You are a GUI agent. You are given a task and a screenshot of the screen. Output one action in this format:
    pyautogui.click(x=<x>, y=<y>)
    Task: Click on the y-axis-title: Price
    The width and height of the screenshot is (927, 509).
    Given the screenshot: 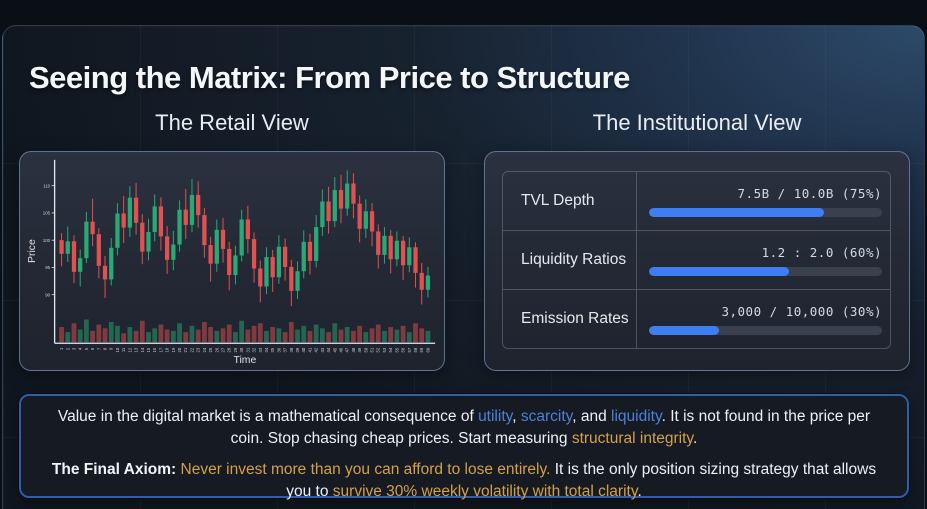 What is the action you would take?
    pyautogui.click(x=32, y=251)
    